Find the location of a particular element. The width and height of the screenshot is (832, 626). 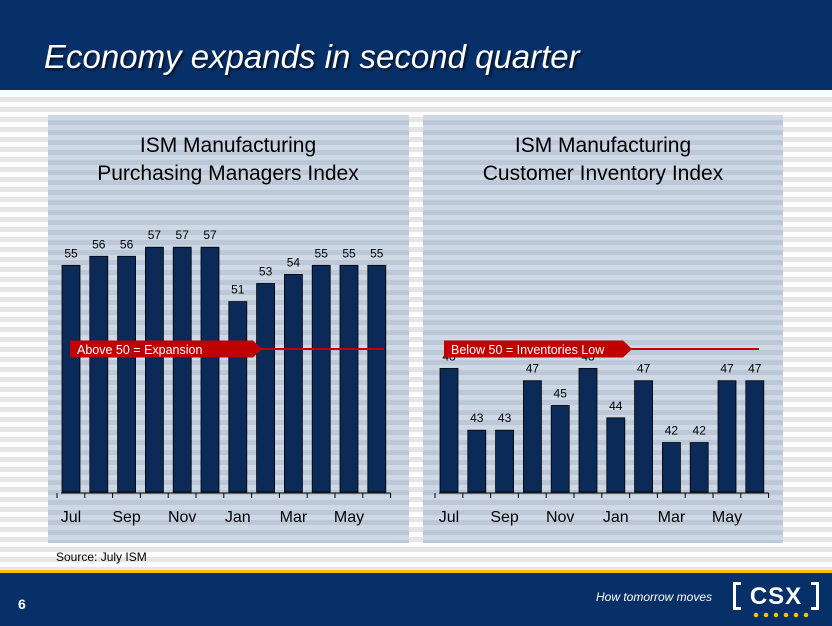

chart-title-line: Purchasing Managers Index is located at coordinates (228, 173).